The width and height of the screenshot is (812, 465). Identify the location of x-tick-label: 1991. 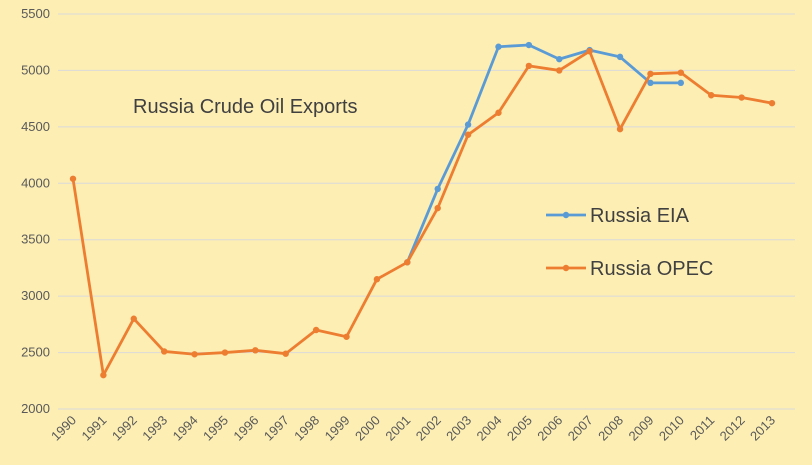
(93, 428).